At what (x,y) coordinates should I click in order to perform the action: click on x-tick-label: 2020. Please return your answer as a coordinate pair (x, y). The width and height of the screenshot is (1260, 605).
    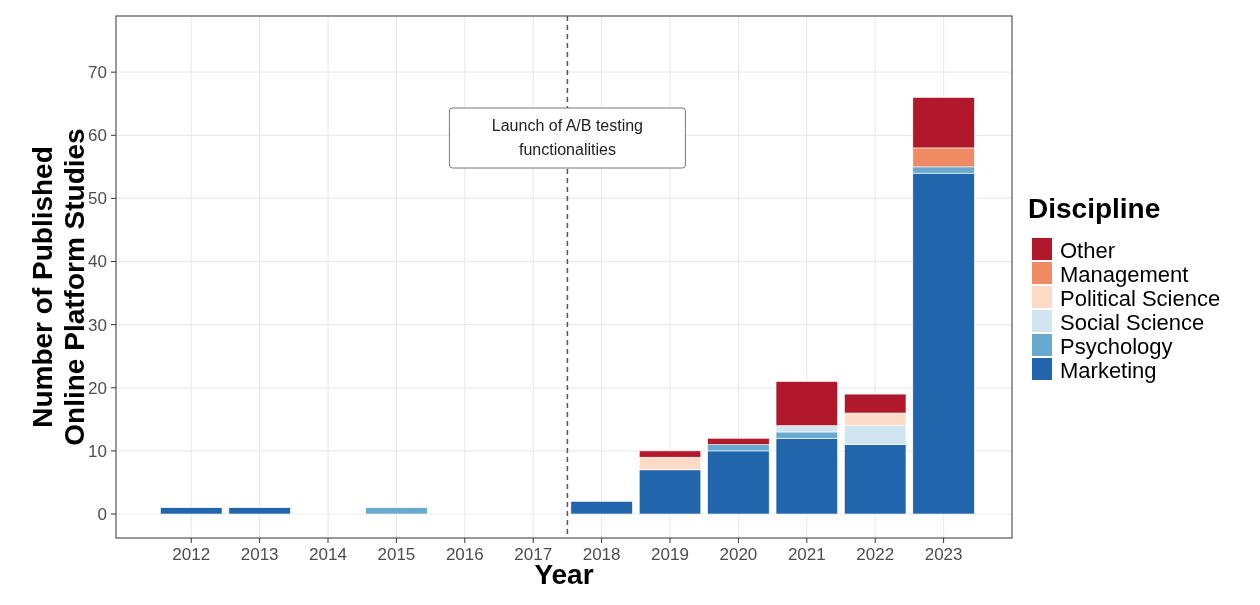
    Looking at the image, I should click on (738, 554).